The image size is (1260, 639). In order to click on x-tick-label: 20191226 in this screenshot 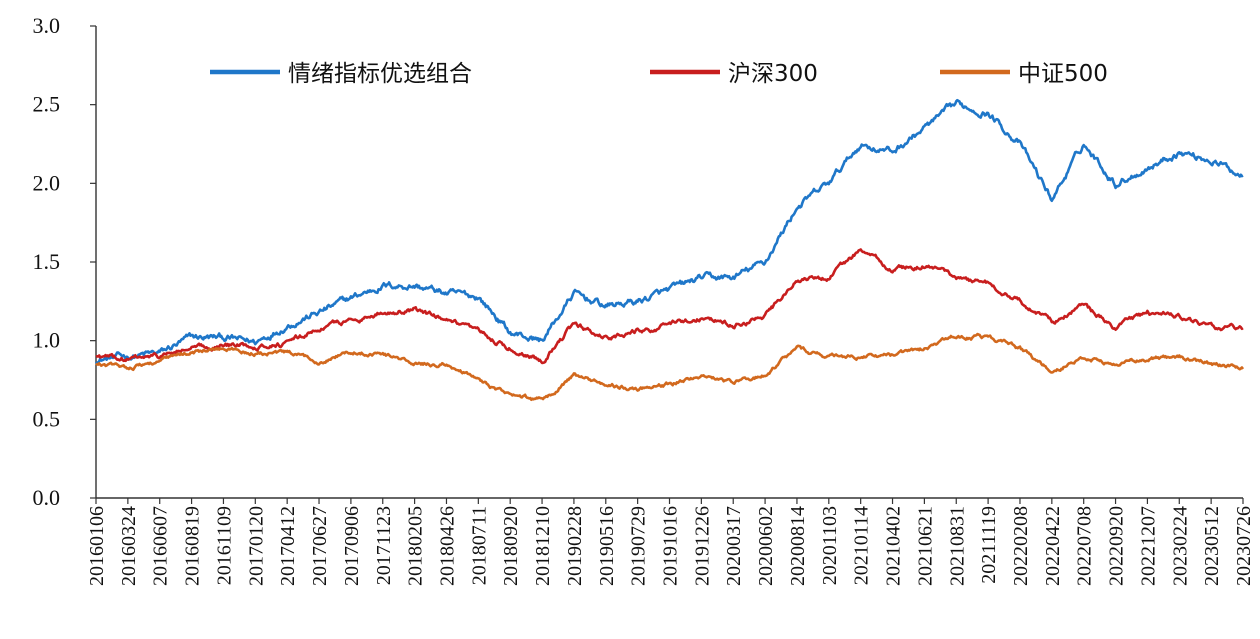, I will do `click(702, 546)`.